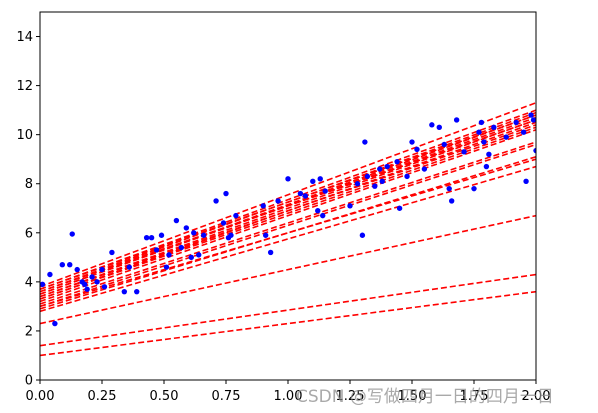 The width and height of the screenshot is (598, 413). Describe the element at coordinates (29, 282) in the screenshot. I see `y-tick-label: 4` at that location.